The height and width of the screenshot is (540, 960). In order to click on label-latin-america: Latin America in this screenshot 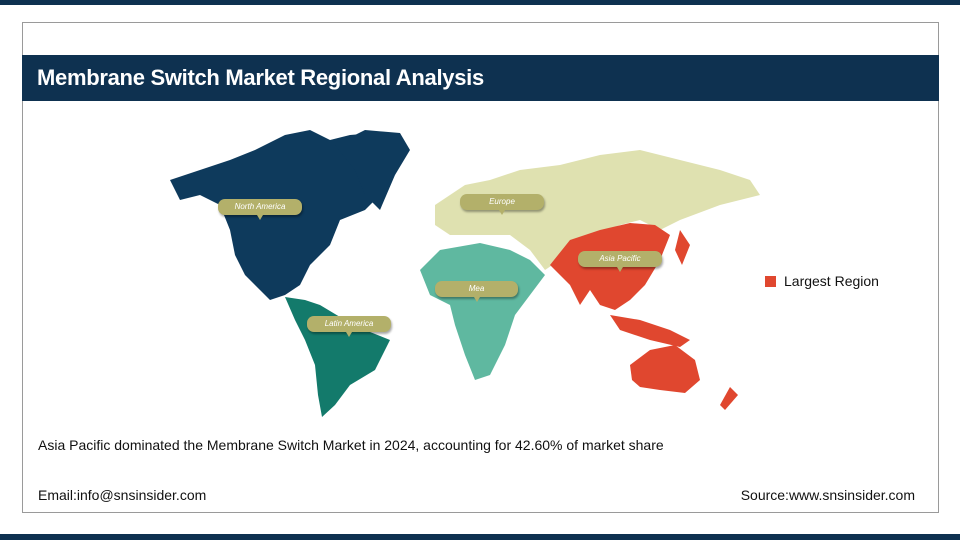, I will do `click(349, 326)`.